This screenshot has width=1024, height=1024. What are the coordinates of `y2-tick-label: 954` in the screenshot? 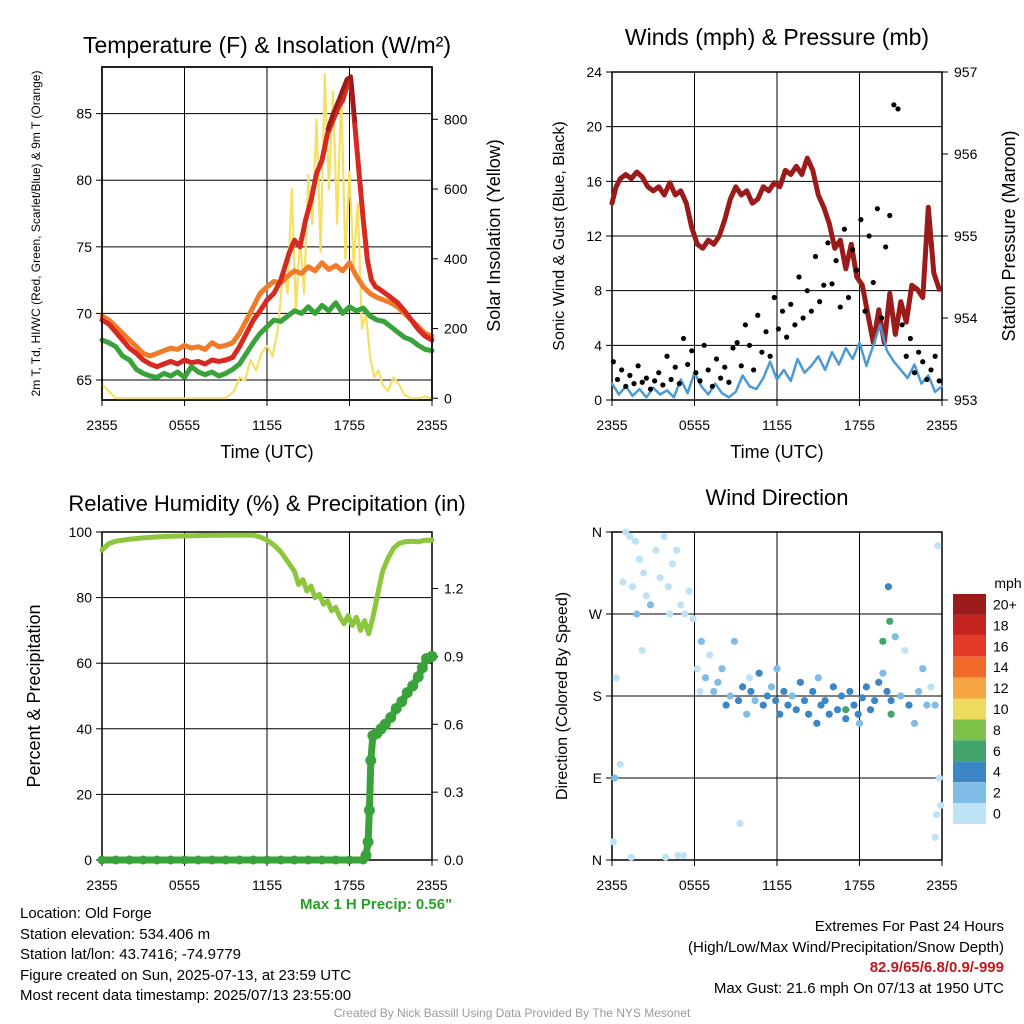 It's located at (966, 318).